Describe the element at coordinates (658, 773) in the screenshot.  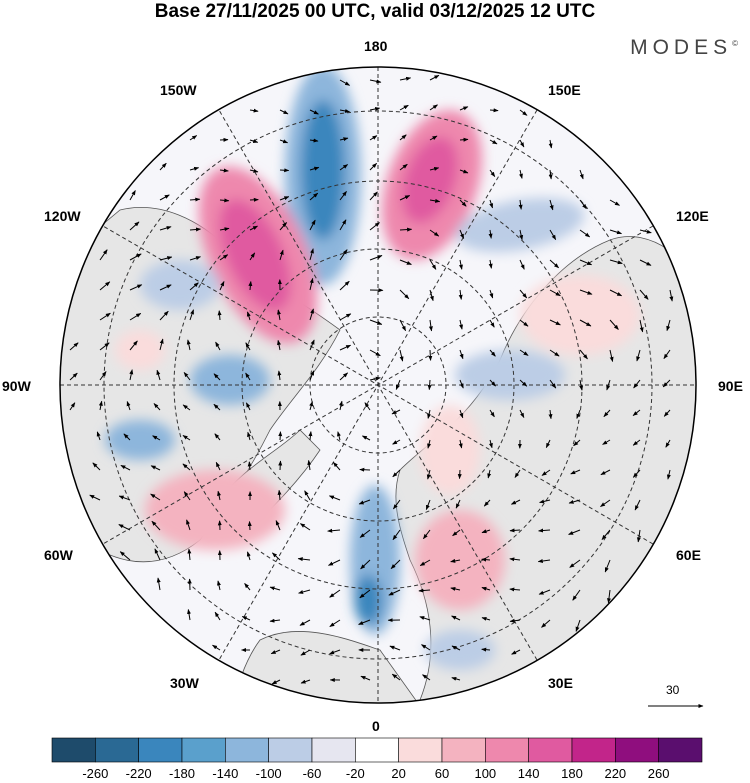
I see `colorbar-tick-label: 260` at that location.